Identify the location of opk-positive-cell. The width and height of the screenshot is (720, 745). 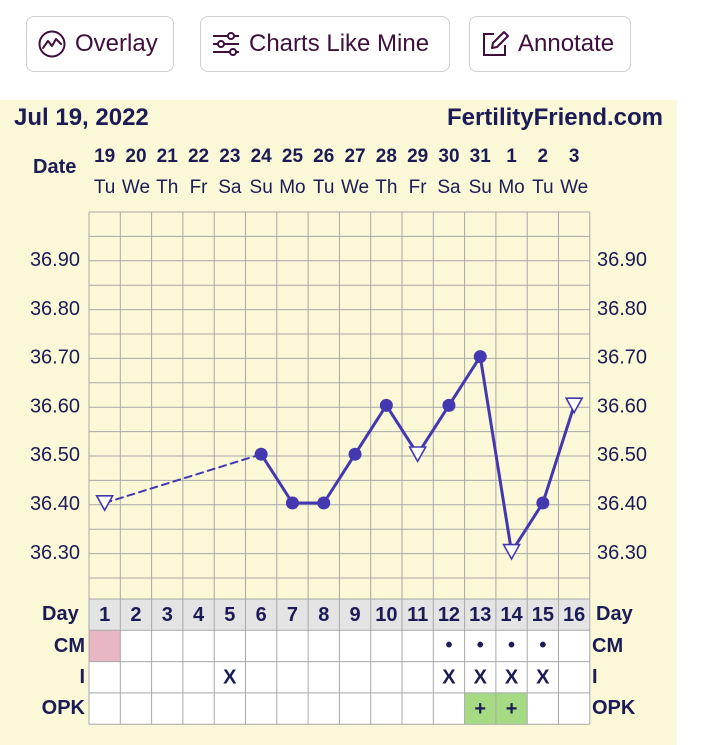
(511, 708).